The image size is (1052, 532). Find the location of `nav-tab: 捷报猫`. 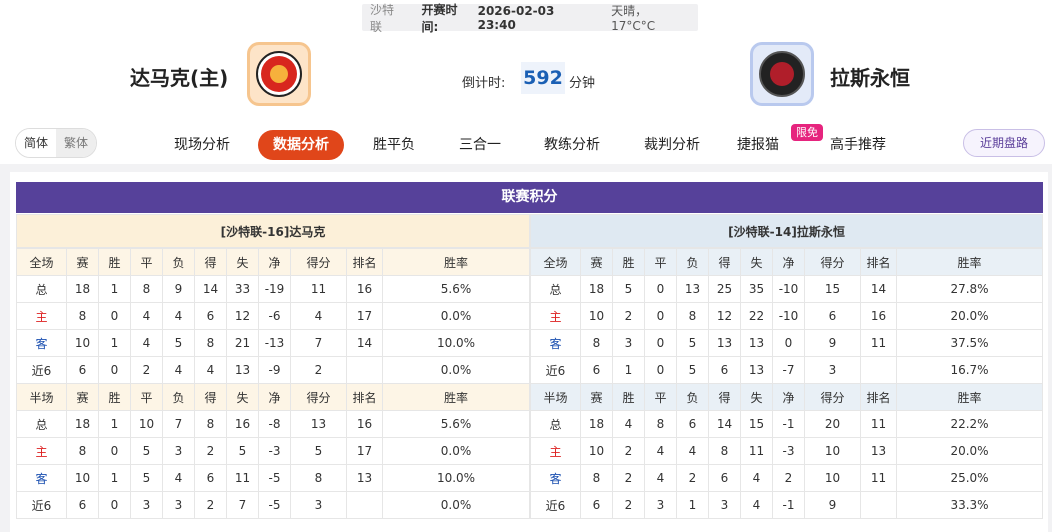

nav-tab: 捷报猫 is located at coordinates (758, 145).